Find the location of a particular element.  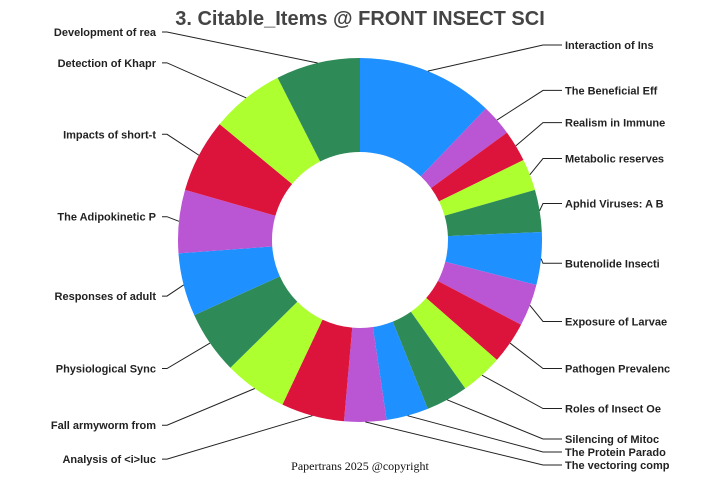

slice-label-15: Responses of adult is located at coordinates (106, 297).